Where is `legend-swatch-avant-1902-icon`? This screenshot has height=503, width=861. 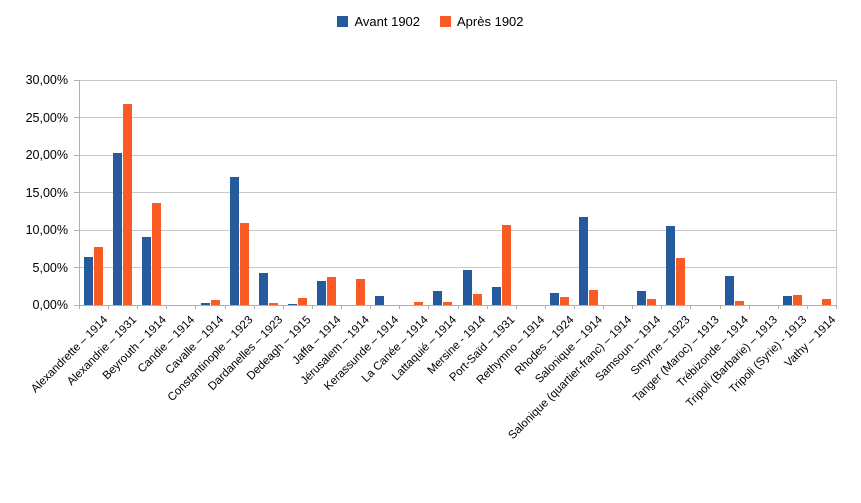
legend-swatch-avant-1902-icon is located at coordinates (343, 21).